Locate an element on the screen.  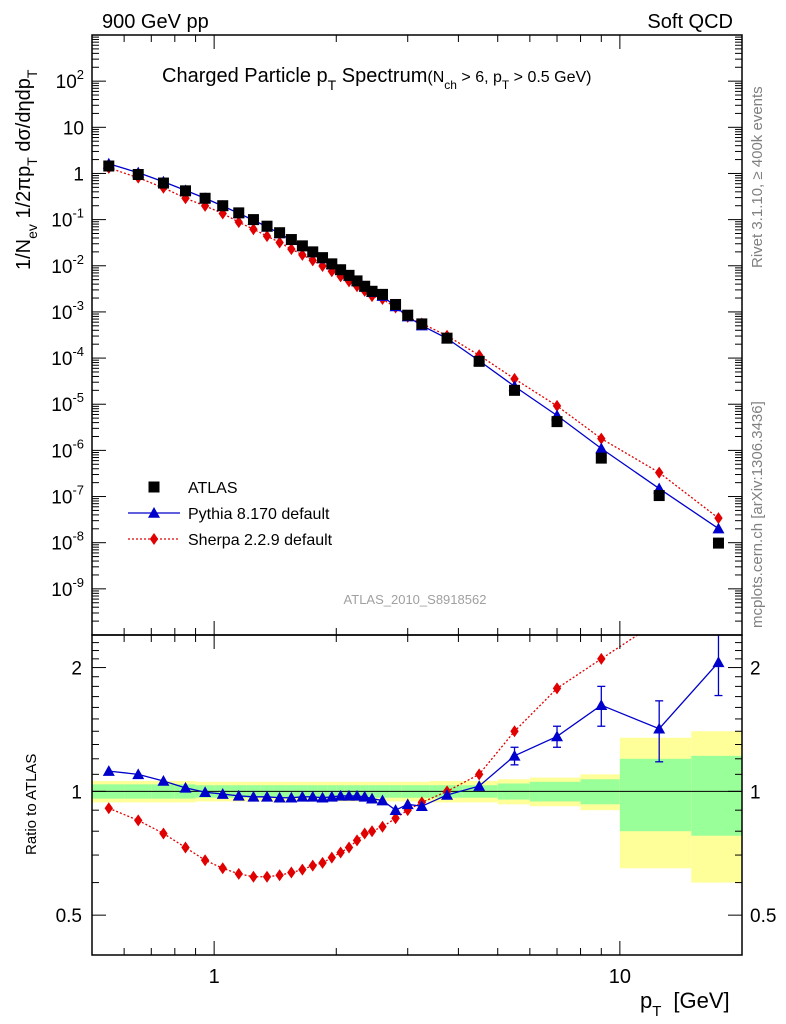
y-tick-label: 10⁻⁸ is located at coordinates (67, 542).